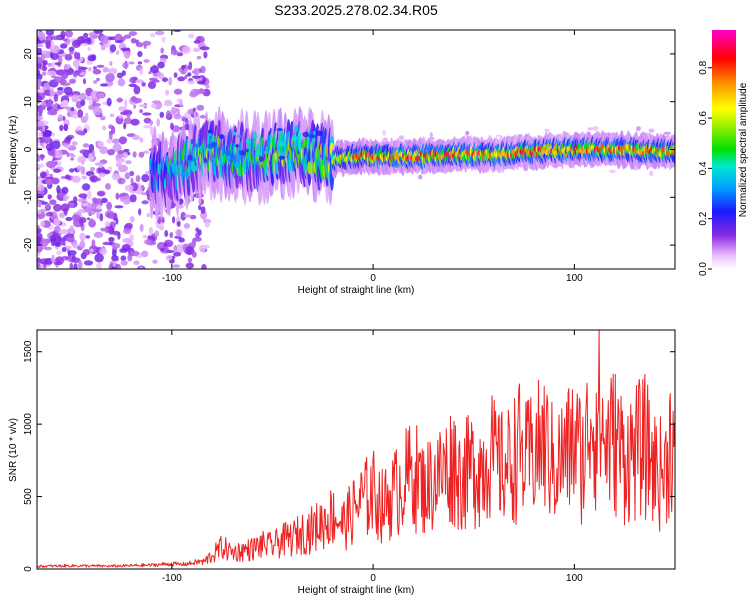 The height and width of the screenshot is (600, 750). I want to click on snr-y-tick-label: 1000, so click(28, 424).